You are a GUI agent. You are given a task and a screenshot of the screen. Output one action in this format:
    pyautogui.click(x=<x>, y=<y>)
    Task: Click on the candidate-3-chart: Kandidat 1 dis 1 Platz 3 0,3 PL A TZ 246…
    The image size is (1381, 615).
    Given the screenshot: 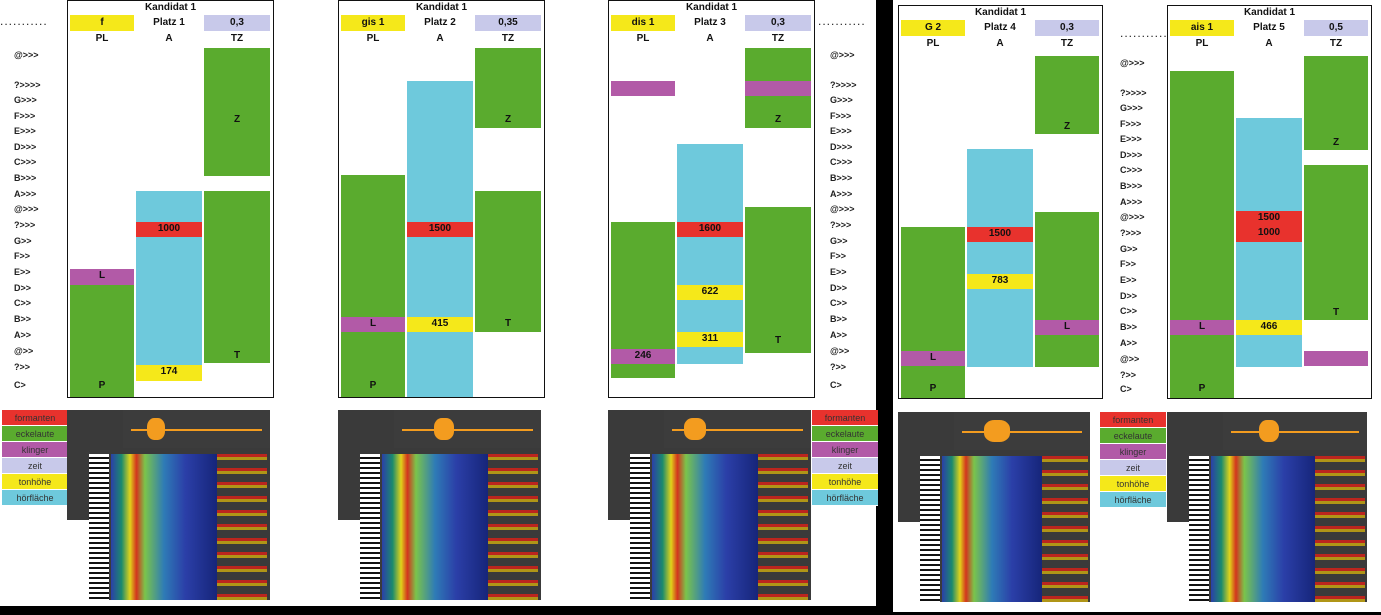 What is the action you would take?
    pyautogui.click(x=711, y=199)
    